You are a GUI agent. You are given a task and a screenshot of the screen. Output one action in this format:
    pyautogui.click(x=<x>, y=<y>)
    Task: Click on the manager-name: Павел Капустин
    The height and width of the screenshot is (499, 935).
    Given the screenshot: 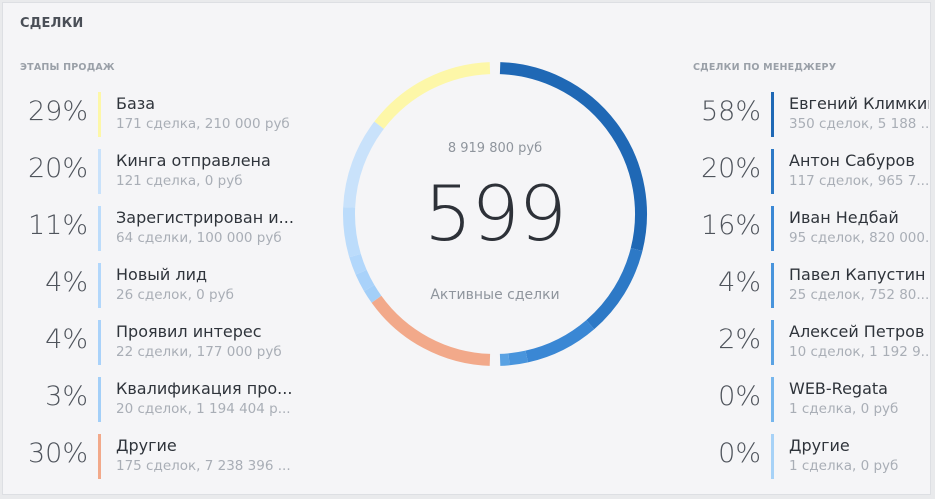 What is the action you would take?
    pyautogui.click(x=857, y=274)
    